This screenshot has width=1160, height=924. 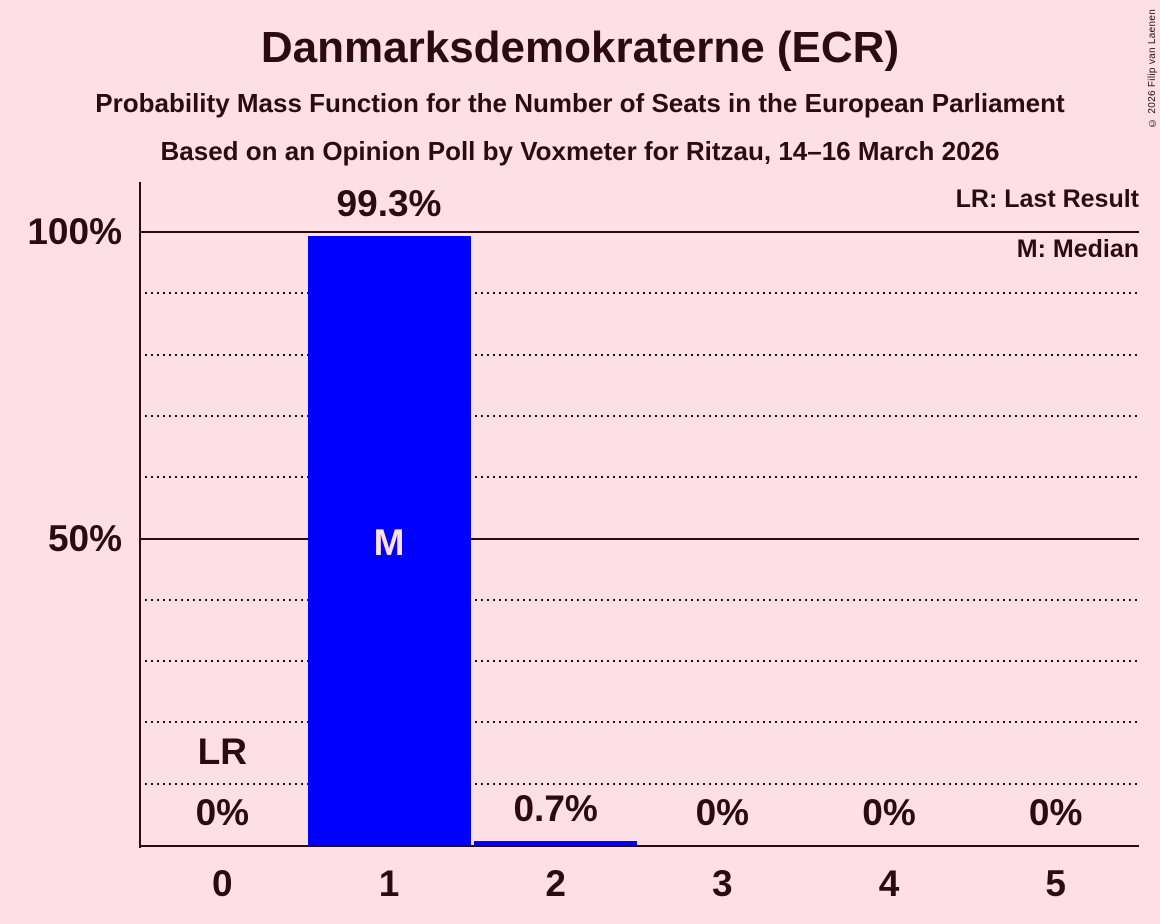 What do you see at coordinates (580, 47) in the screenshot?
I see `chart-title: Danmarksdemokraterne (ECR)` at bounding box center [580, 47].